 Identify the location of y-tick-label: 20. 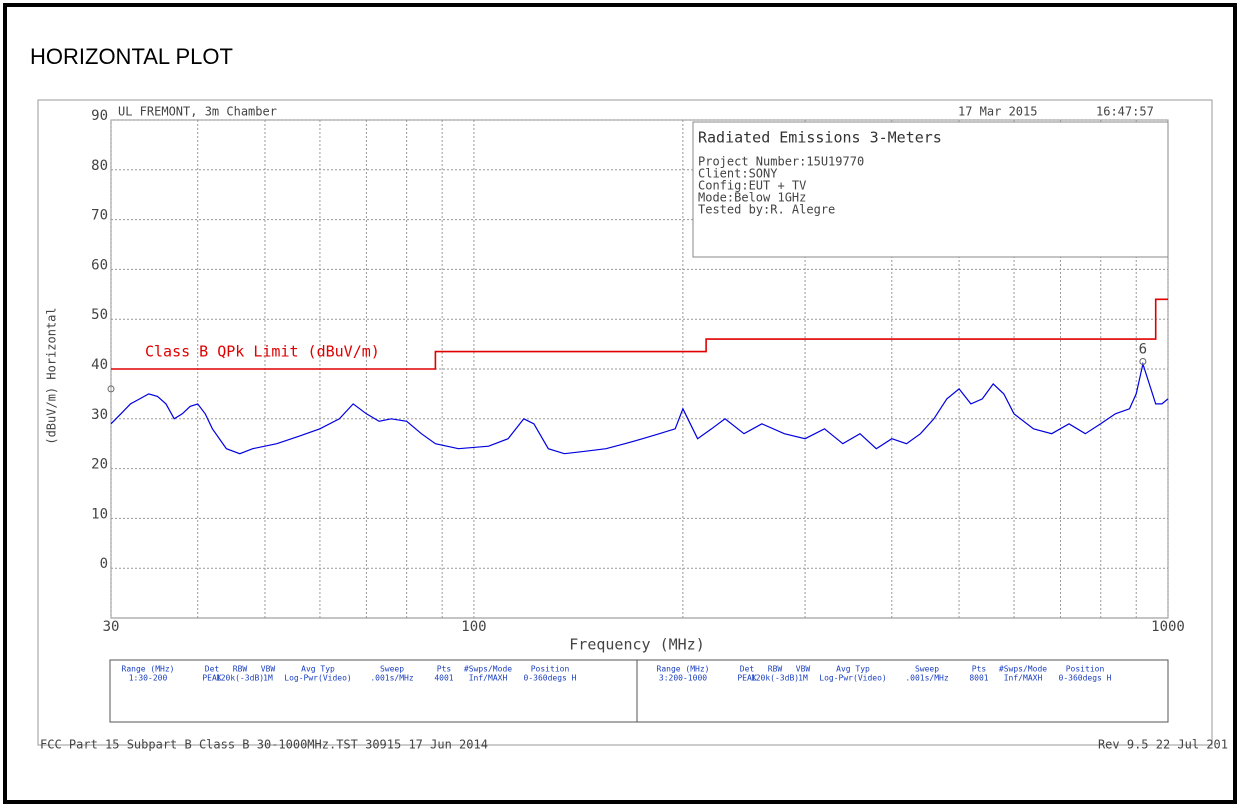
(99, 465).